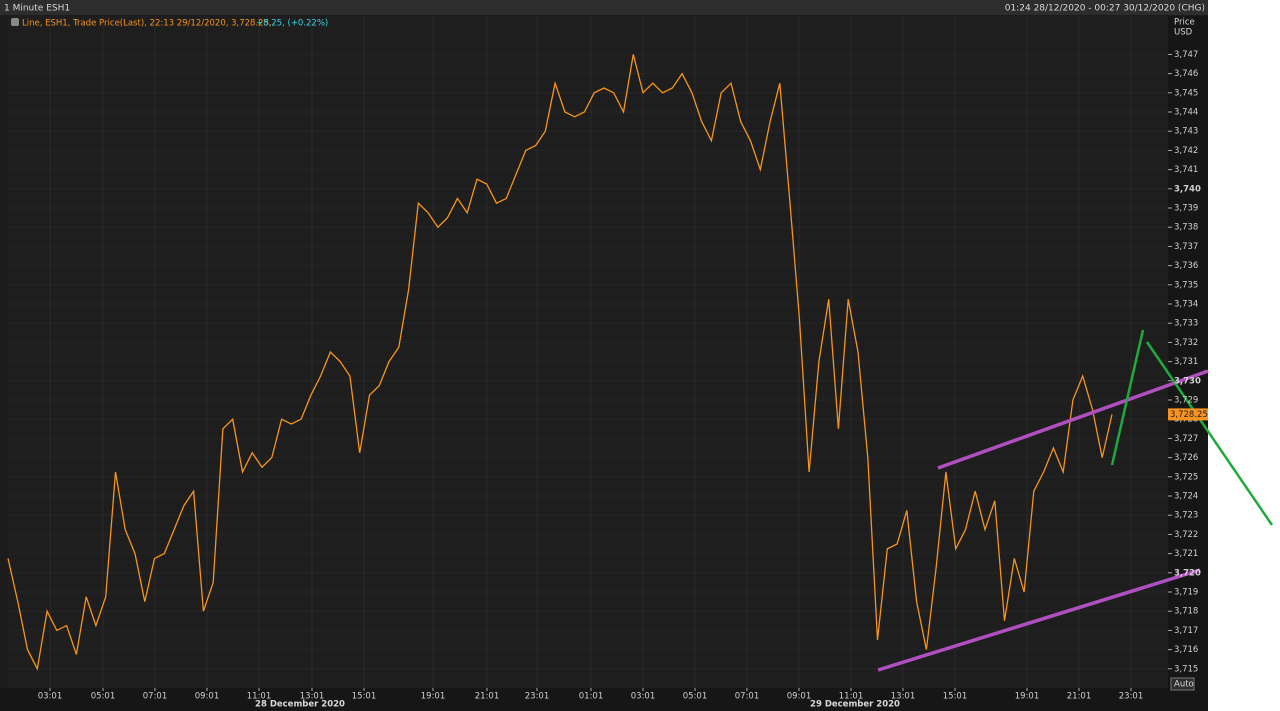 The height and width of the screenshot is (711, 1280). I want to click on x-axis-area, so click(604, 699).